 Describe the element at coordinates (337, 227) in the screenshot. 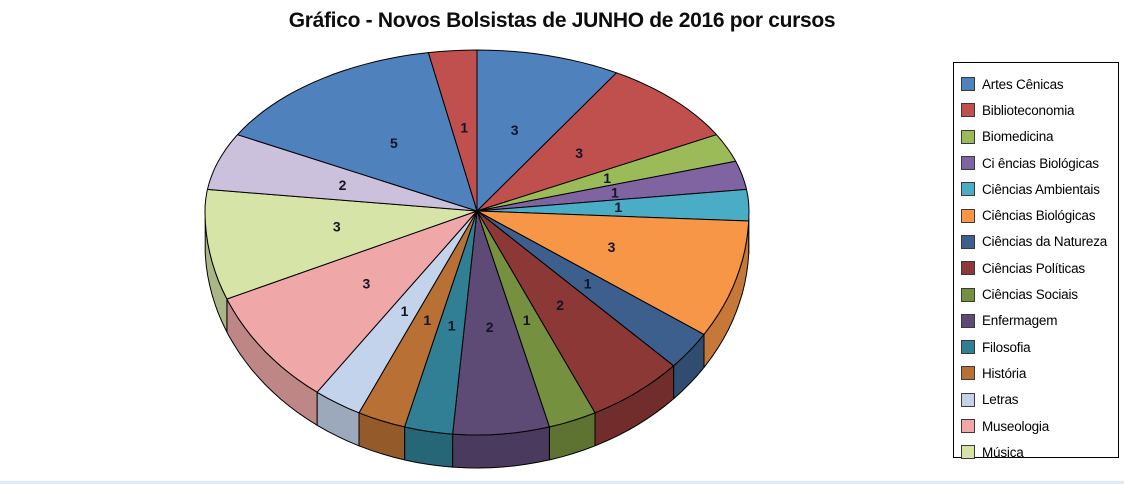

I see `slice-value-label-15: 3` at that location.